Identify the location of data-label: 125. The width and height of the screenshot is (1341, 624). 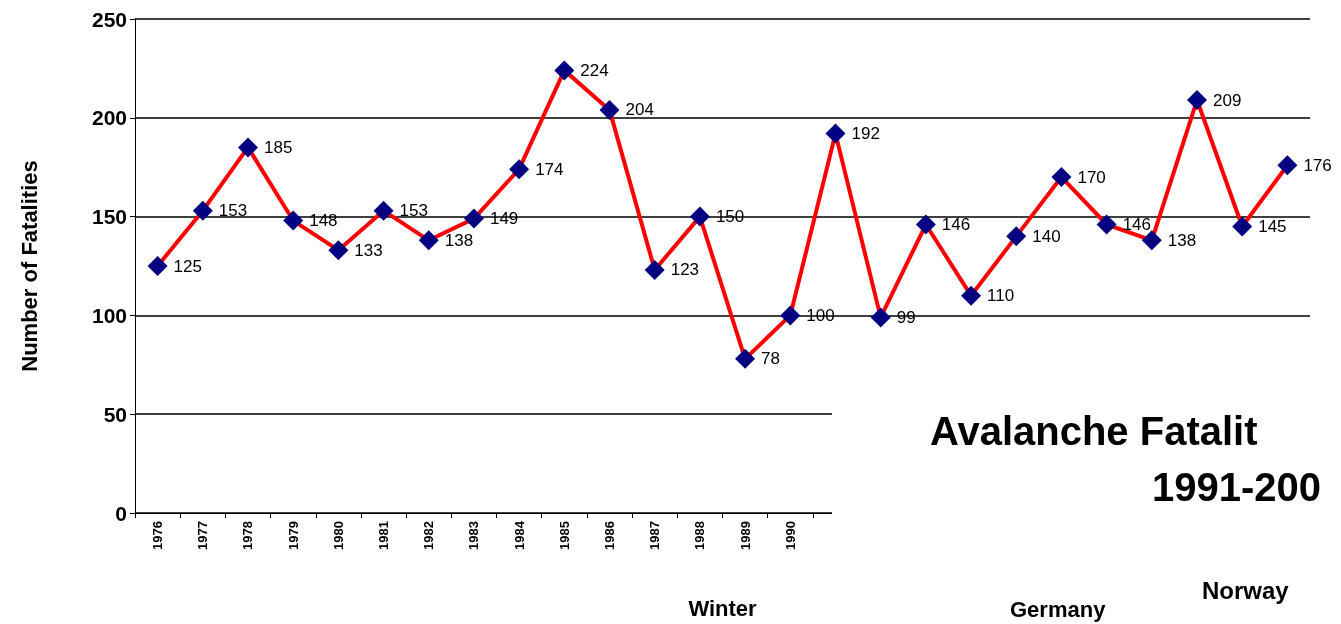
(187, 266).